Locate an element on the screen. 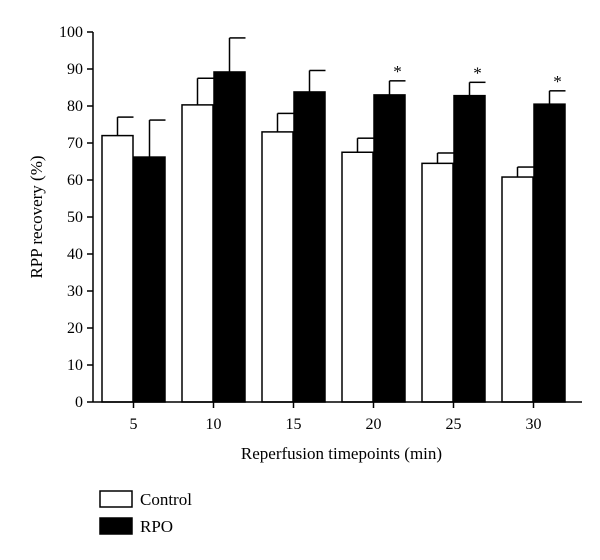 The width and height of the screenshot is (600, 560). legend-label-control: Control is located at coordinates (166, 499).